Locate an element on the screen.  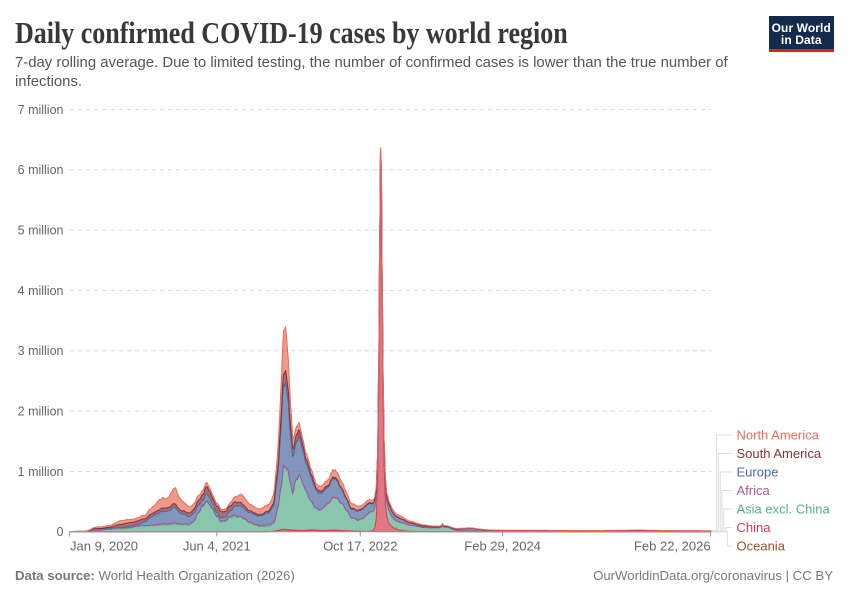
svg-text: Jun 4, 2021 is located at coordinates (217, 546).